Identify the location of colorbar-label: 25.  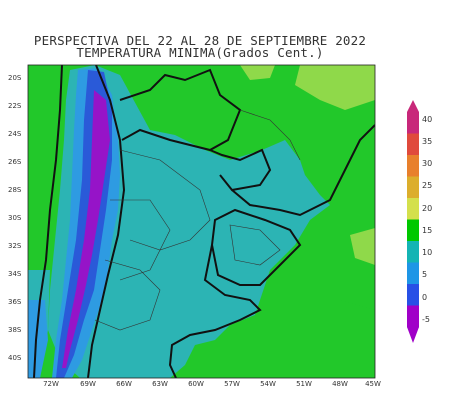
(427, 185).